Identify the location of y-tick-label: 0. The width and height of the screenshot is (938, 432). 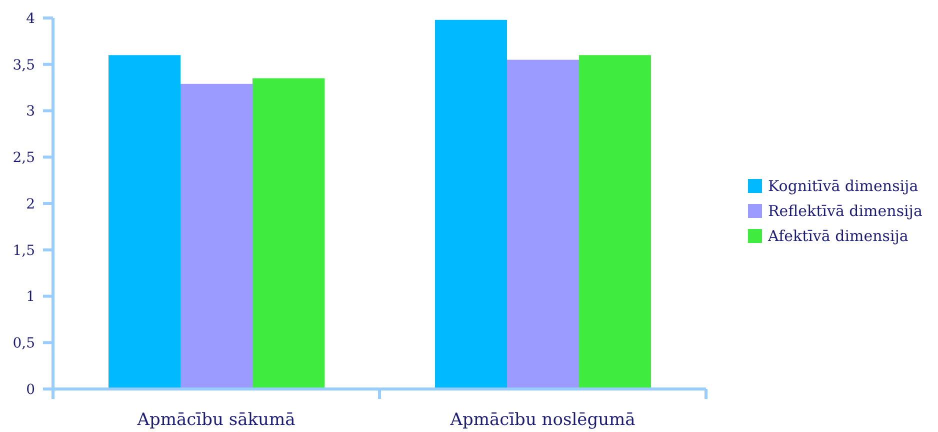
(30, 390).